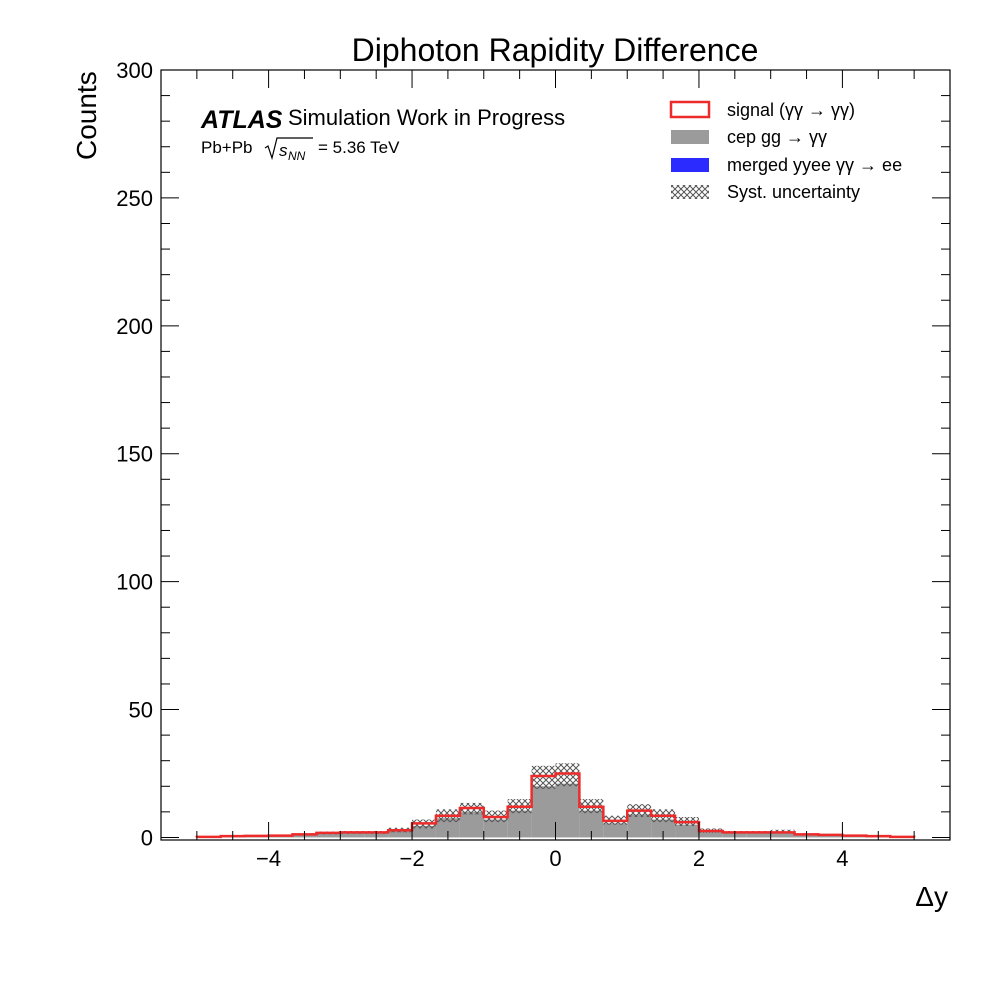 Image resolution: width=1000 pixels, height=1000 pixels. I want to click on cep-fill-layer, so click(555, 810).